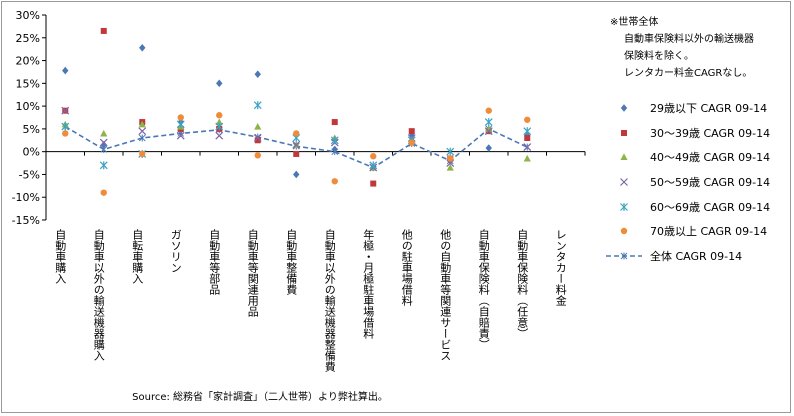 Image resolution: width=794 pixels, height=416 pixels. What do you see at coordinates (175, 251) in the screenshot?
I see `category-label: ガソリン` at bounding box center [175, 251].